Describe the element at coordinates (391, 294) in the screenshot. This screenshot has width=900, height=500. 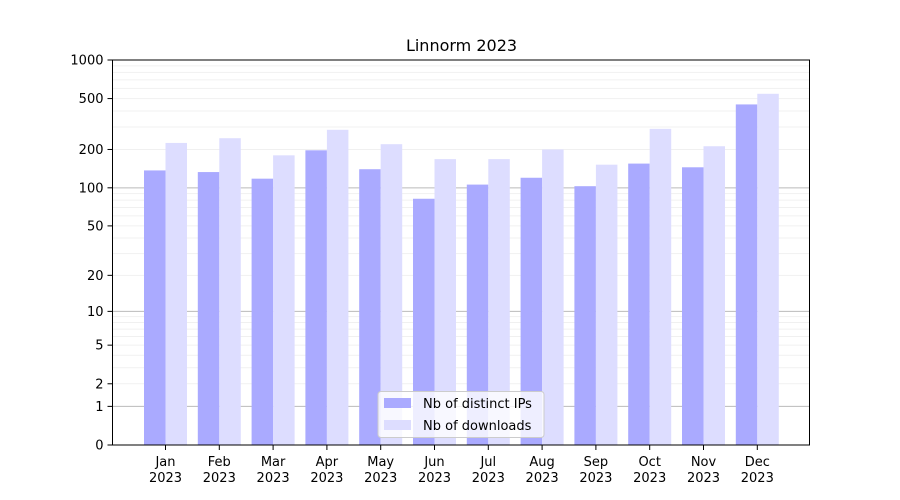
I see `bar-downloads-may` at that location.